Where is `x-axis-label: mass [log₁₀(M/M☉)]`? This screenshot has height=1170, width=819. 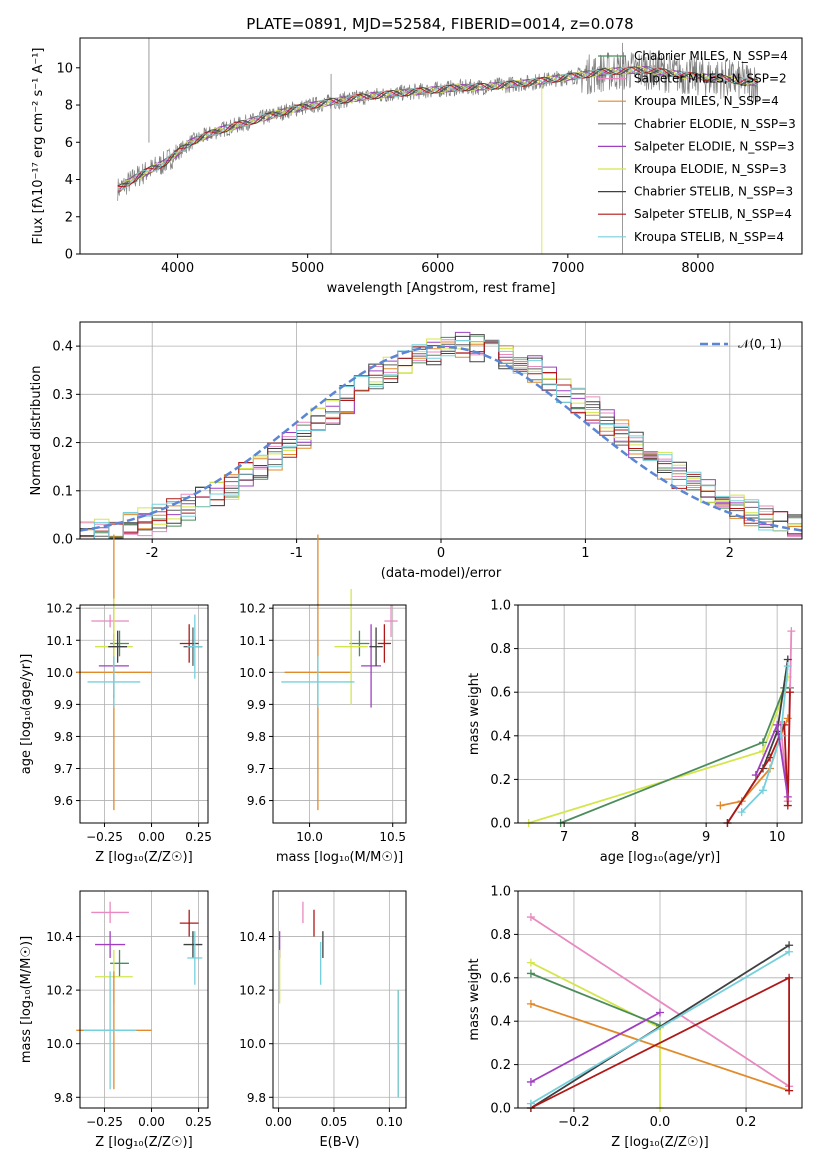
x-axis-label: mass [log₁₀(M/M☉)] is located at coordinates (339, 857).